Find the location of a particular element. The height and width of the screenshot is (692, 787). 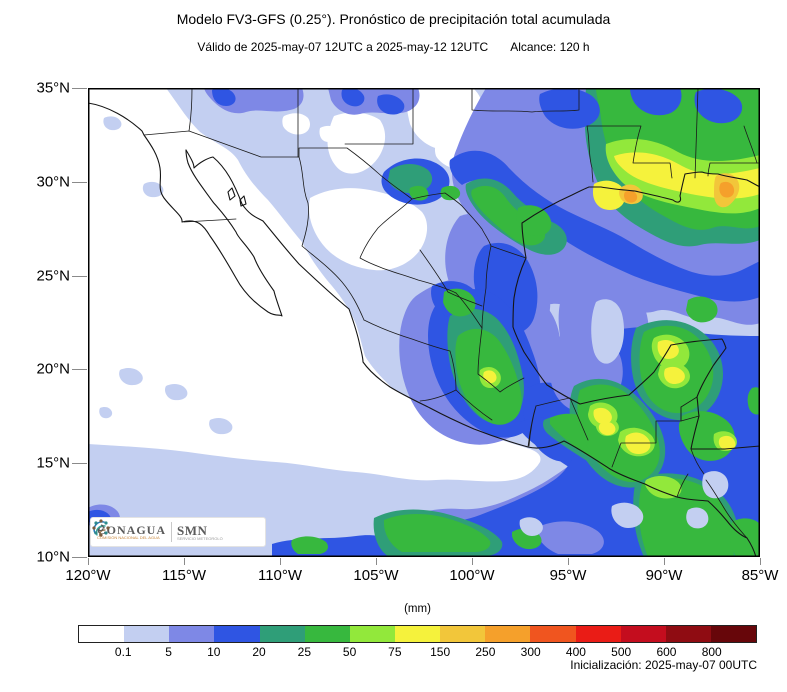

precipitation-colorbar is located at coordinates (417, 634).